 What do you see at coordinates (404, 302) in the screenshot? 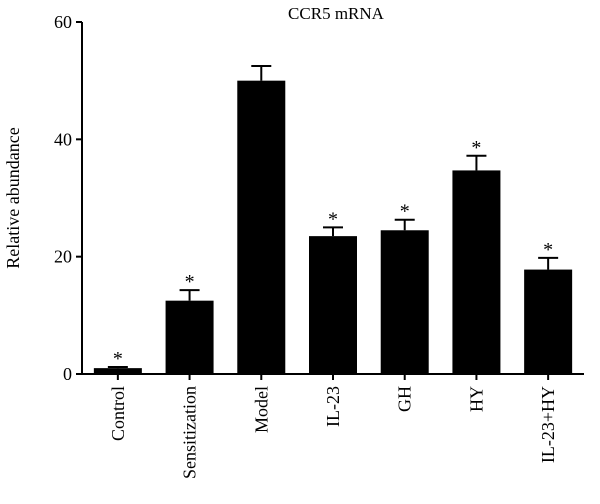
I see `bar-gh` at bounding box center [404, 302].